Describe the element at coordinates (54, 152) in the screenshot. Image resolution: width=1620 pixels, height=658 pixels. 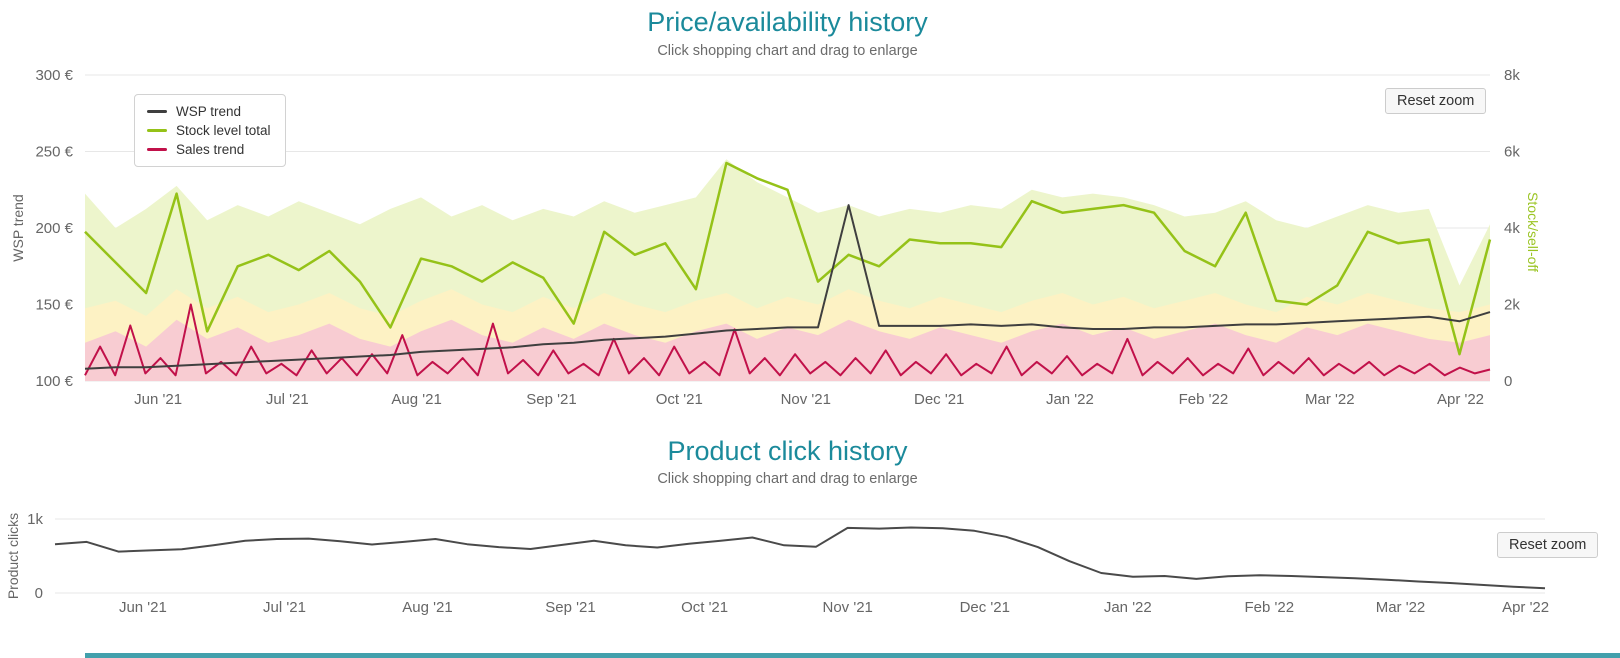
I see `y-axis-tick-label: 250 €` at that location.